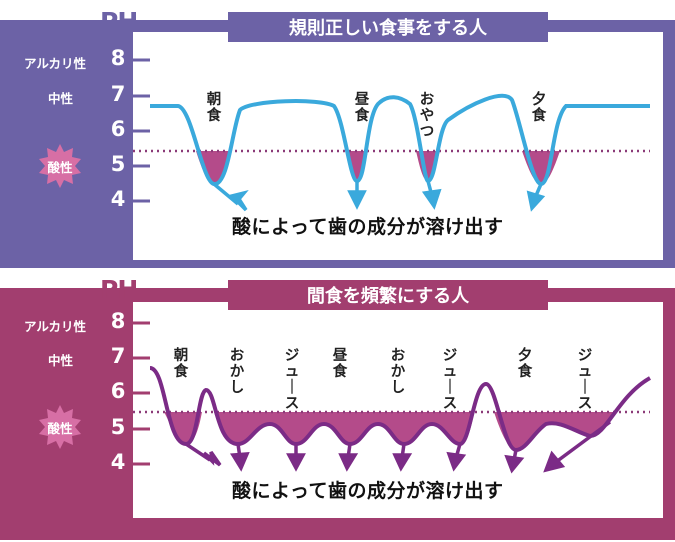 Image resolution: width=675 pixels, height=542 pixels. What do you see at coordinates (368, 491) in the screenshot?
I see `frequent-caption: 酸によって歯の成分が溶け出す` at bounding box center [368, 491].